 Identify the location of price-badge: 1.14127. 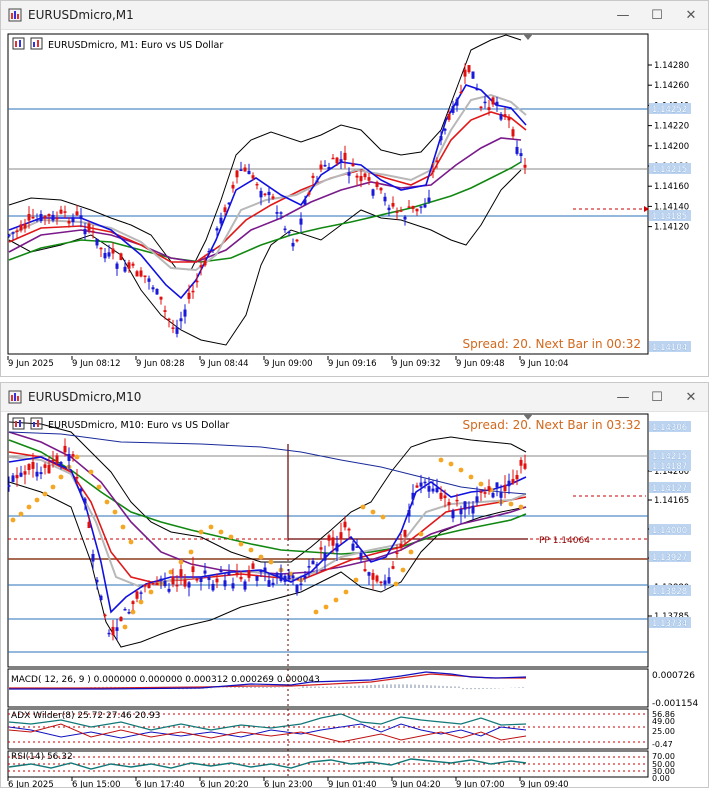
(670, 488).